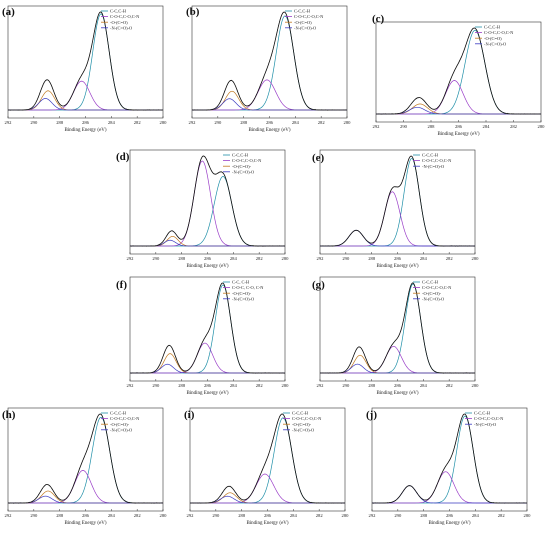  I want to click on legend-entry: C-C, C-H, so click(241, 283).